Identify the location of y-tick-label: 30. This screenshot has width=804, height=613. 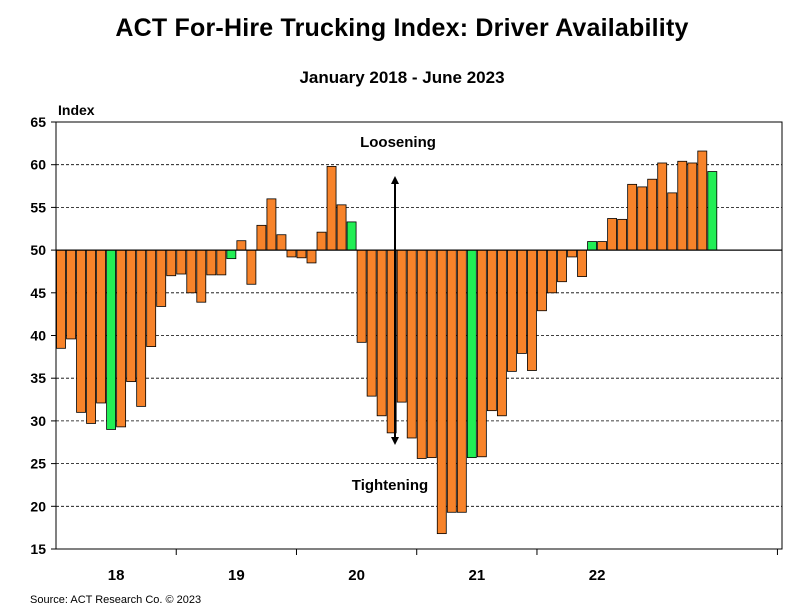
(38, 421).